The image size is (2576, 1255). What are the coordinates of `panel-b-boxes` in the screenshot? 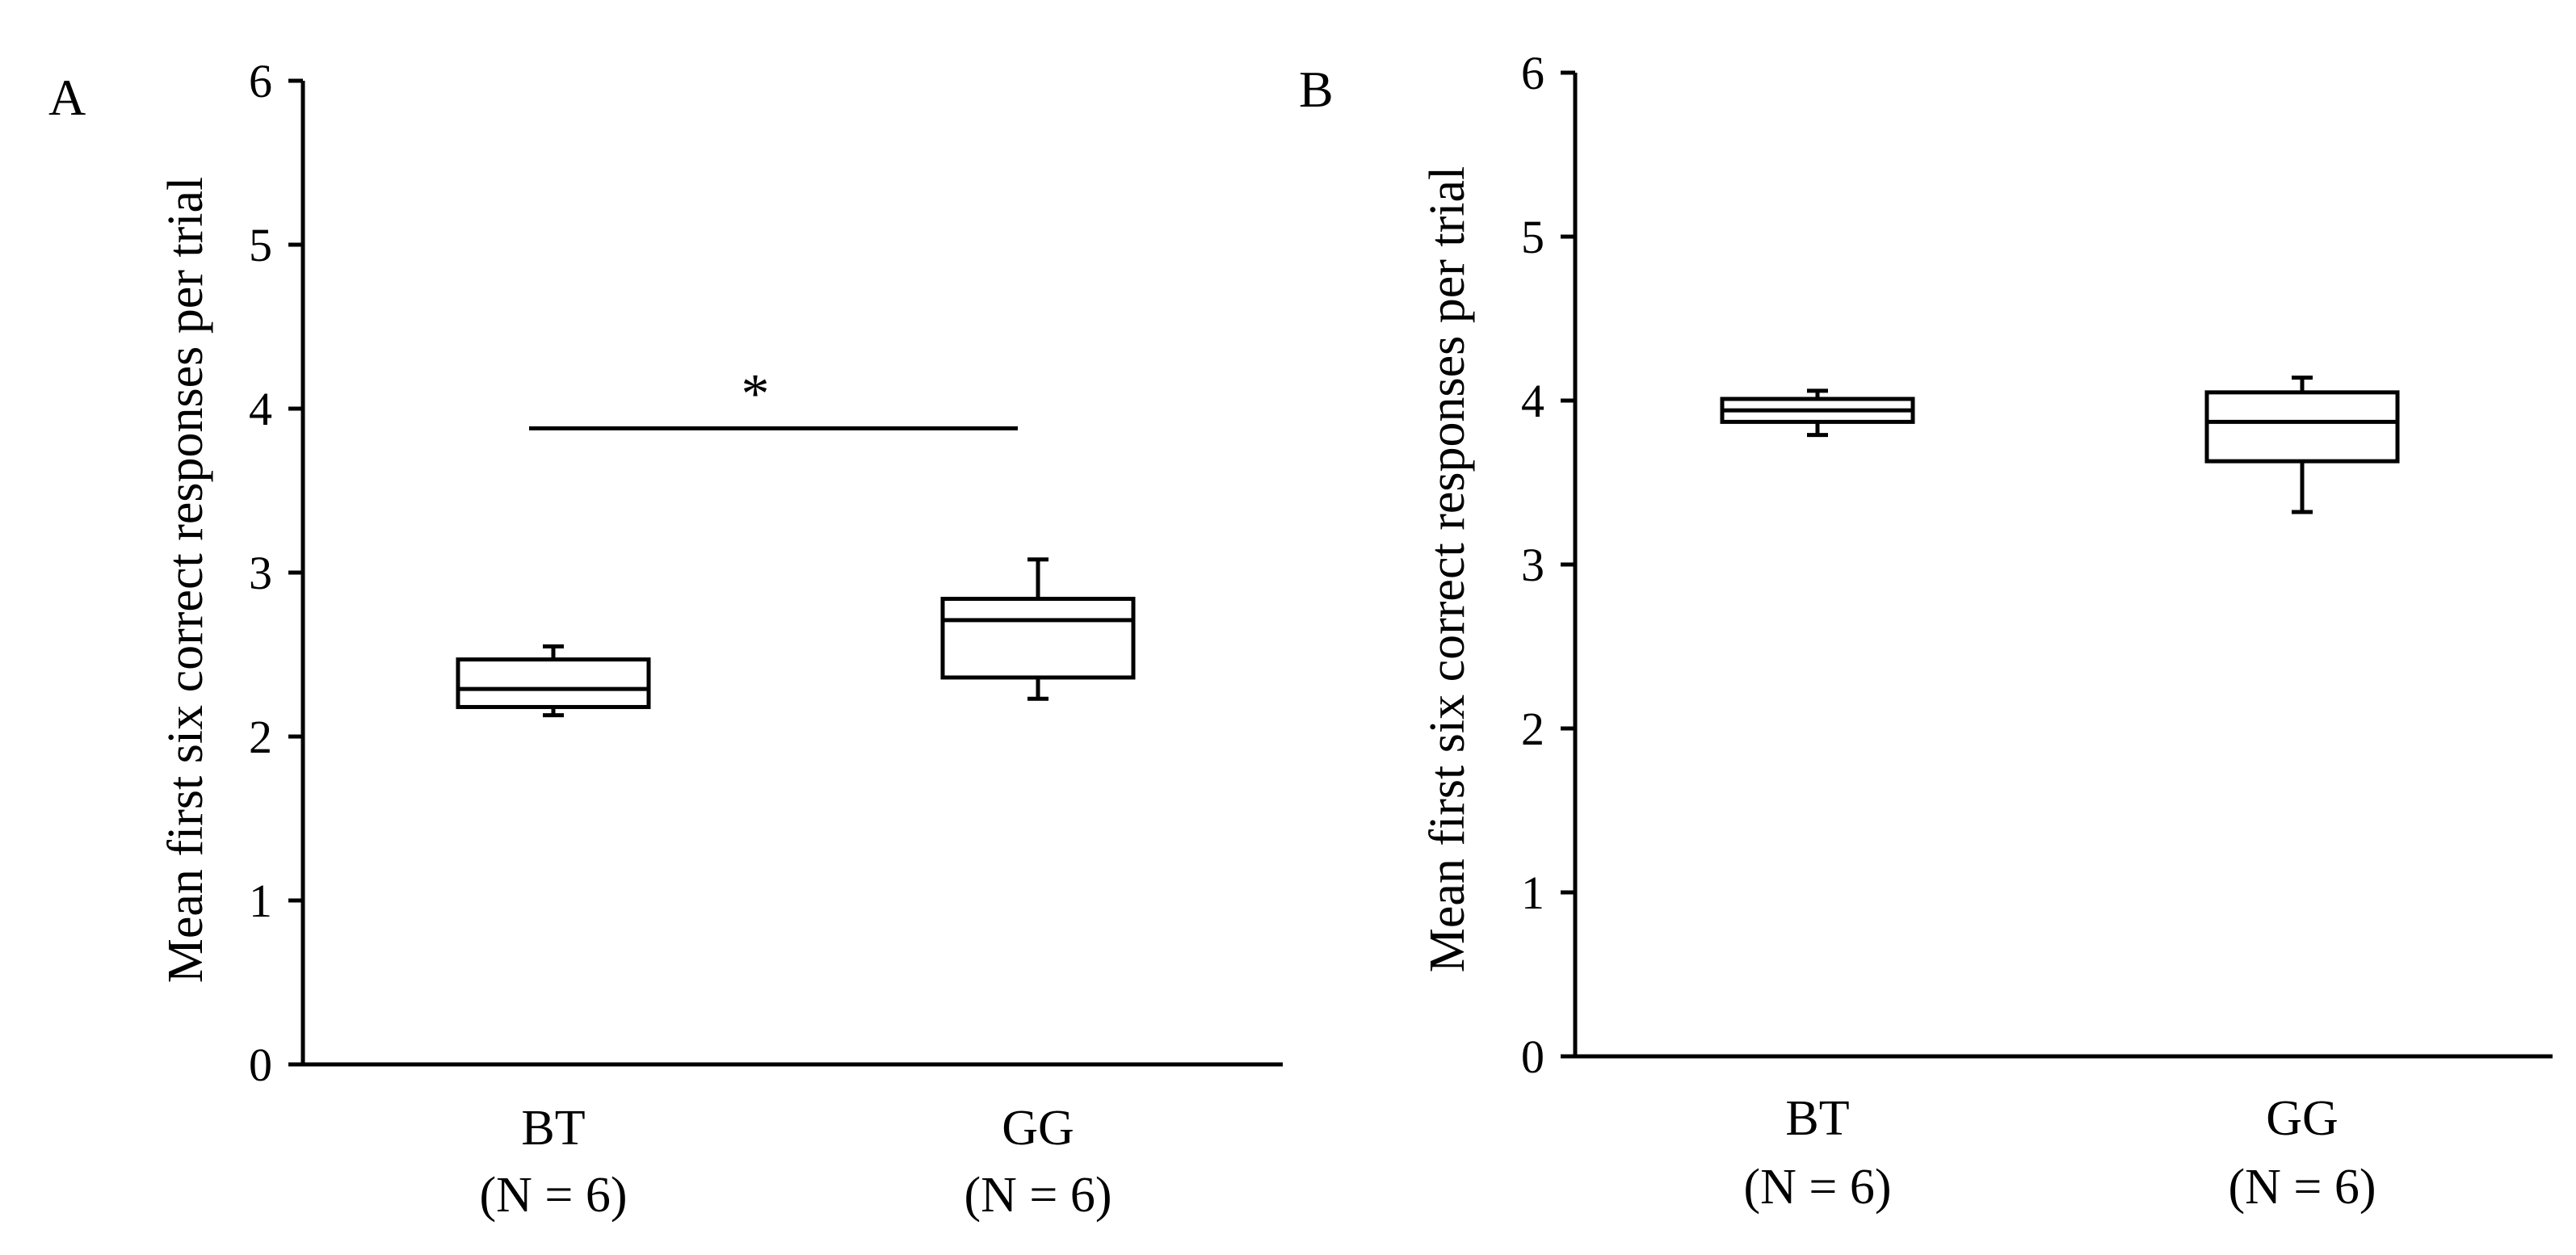 It's located at (2060, 445).